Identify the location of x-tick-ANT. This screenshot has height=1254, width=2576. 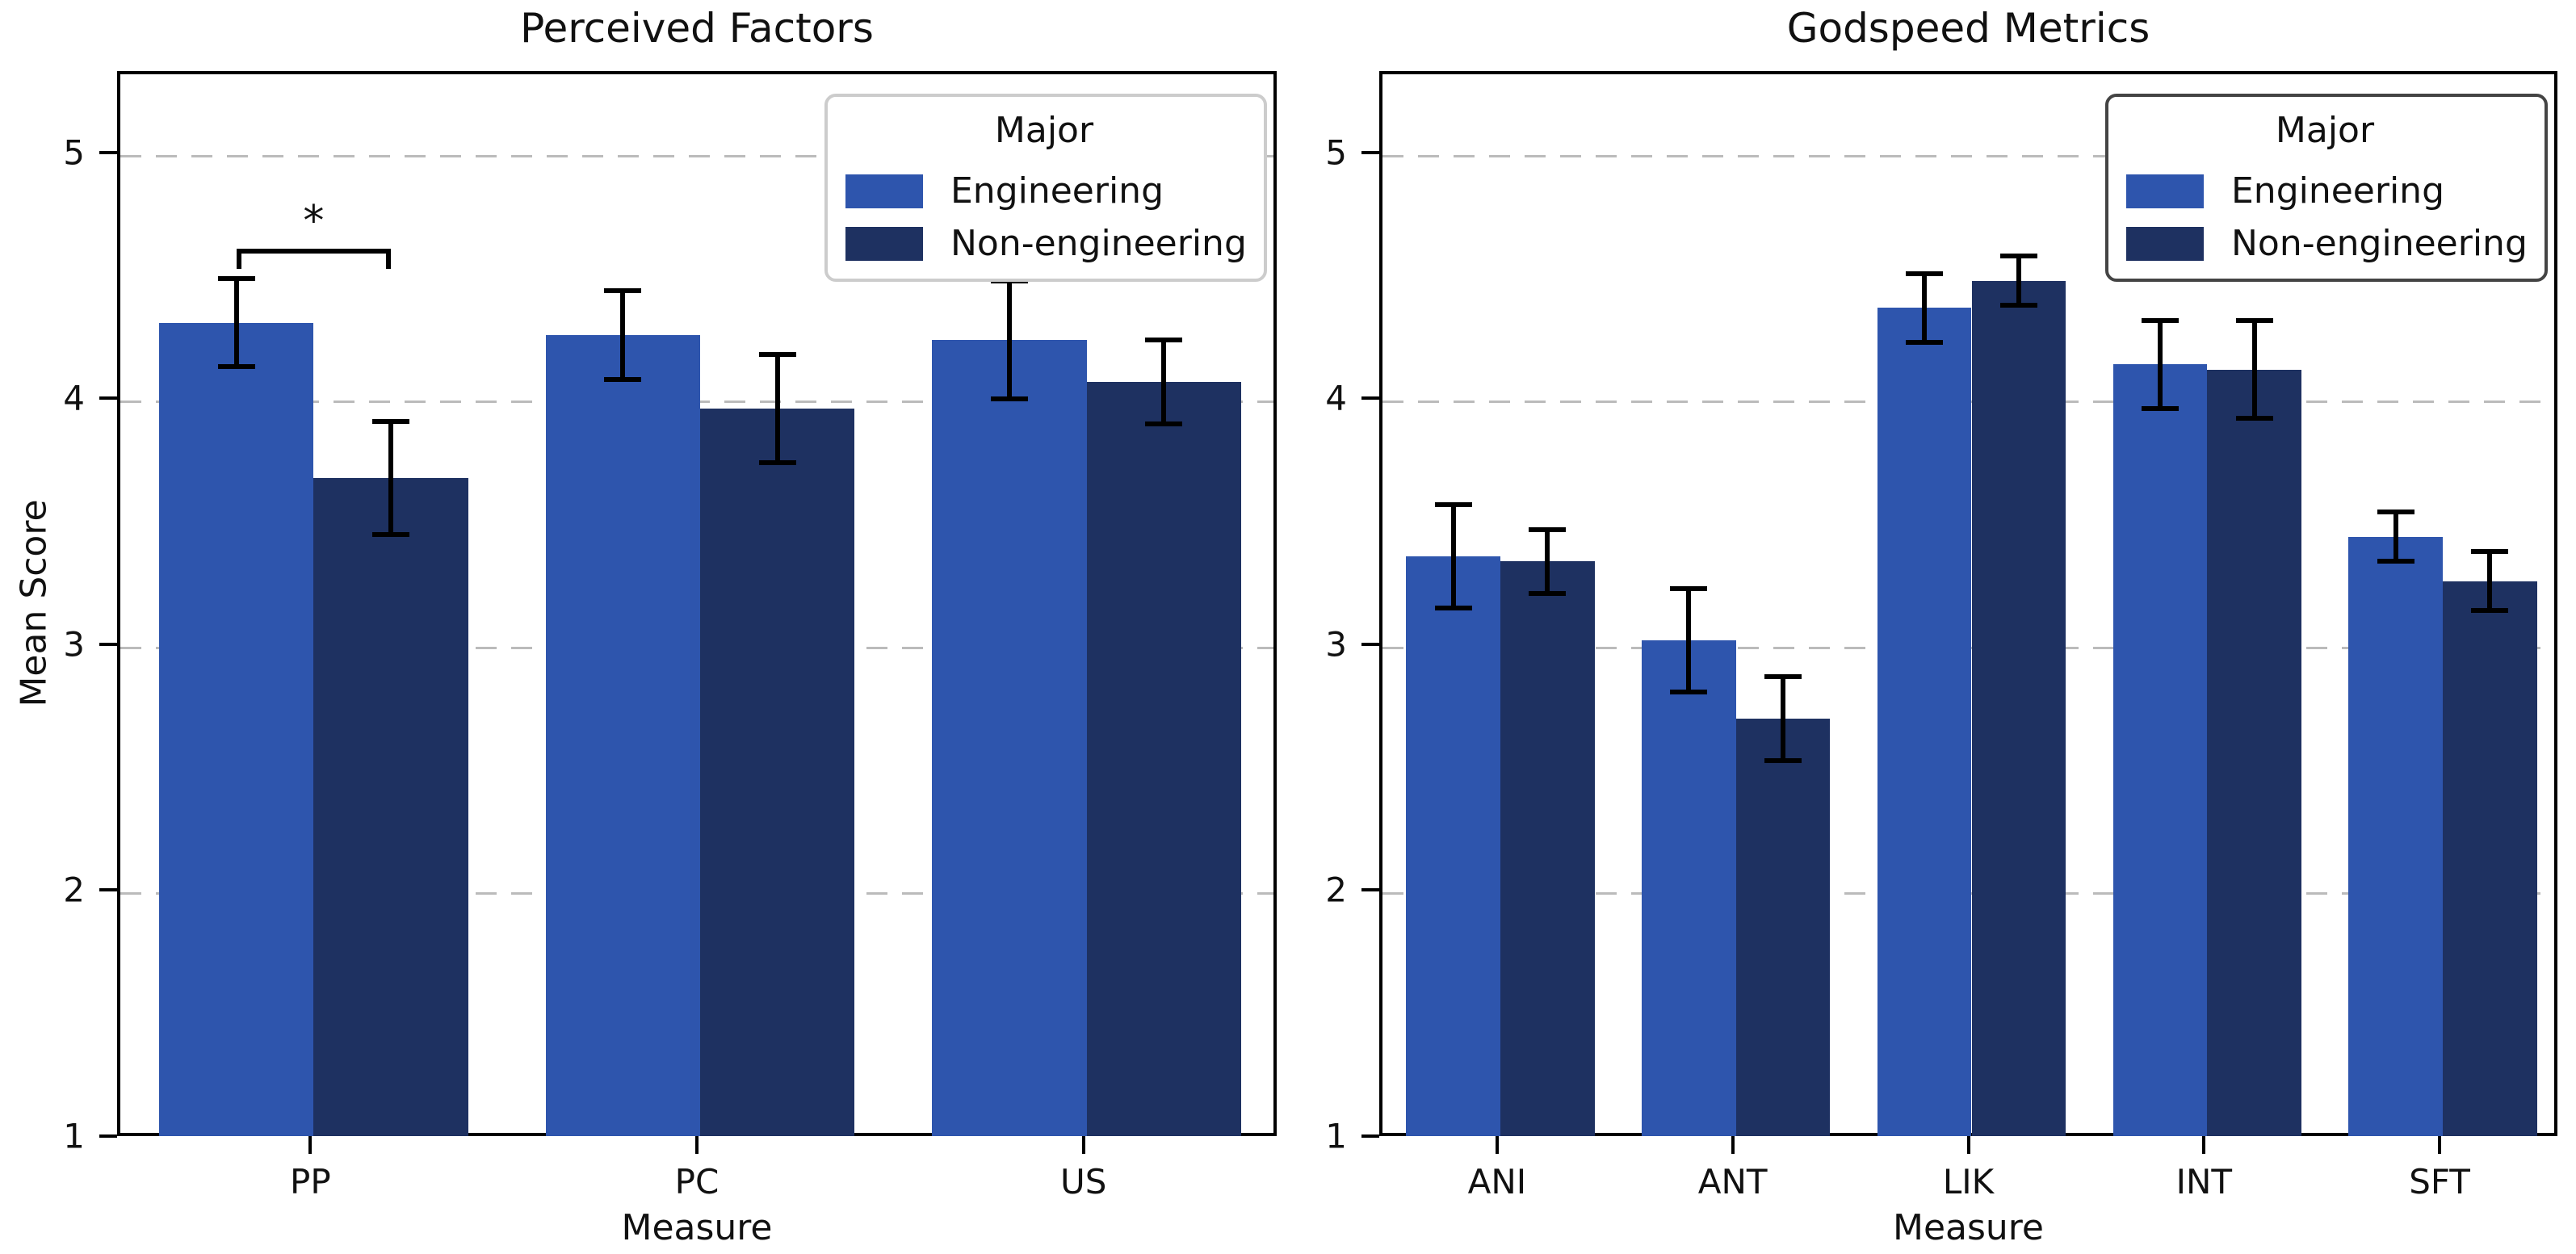
(1733, 1145).